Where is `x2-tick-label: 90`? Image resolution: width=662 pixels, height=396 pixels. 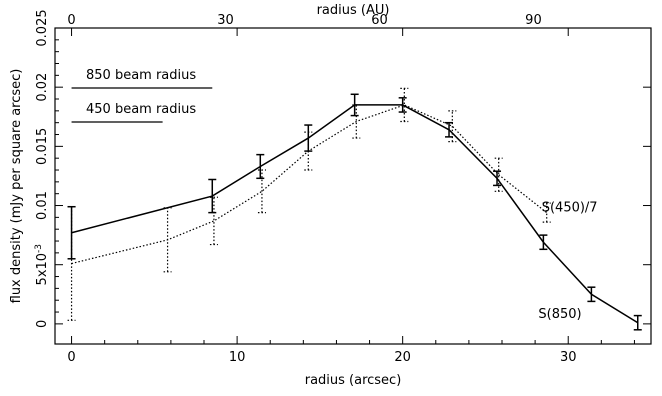 x2-tick-label: 90 is located at coordinates (533, 20).